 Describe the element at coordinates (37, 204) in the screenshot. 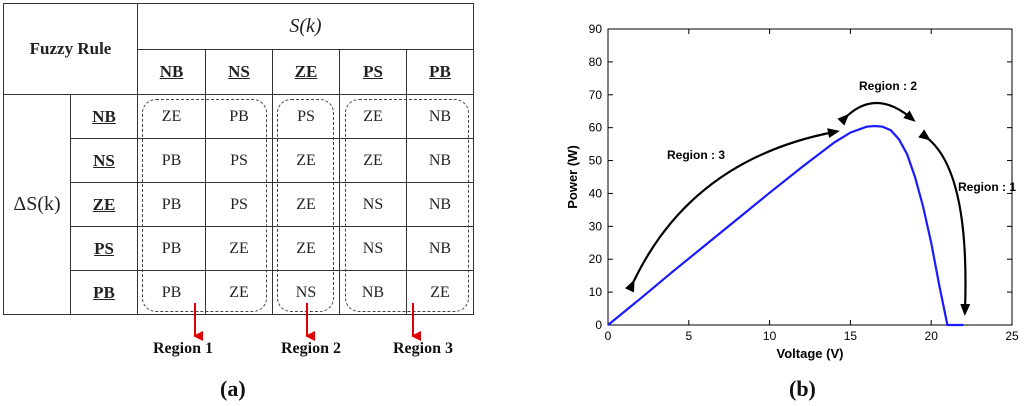

I see `row-header-dsk: ΔS(k)` at that location.